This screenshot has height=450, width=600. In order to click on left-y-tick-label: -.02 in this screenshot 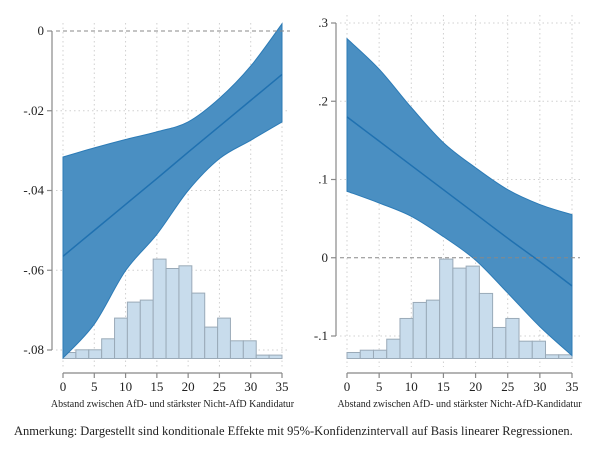, I will do `click(33, 110)`.